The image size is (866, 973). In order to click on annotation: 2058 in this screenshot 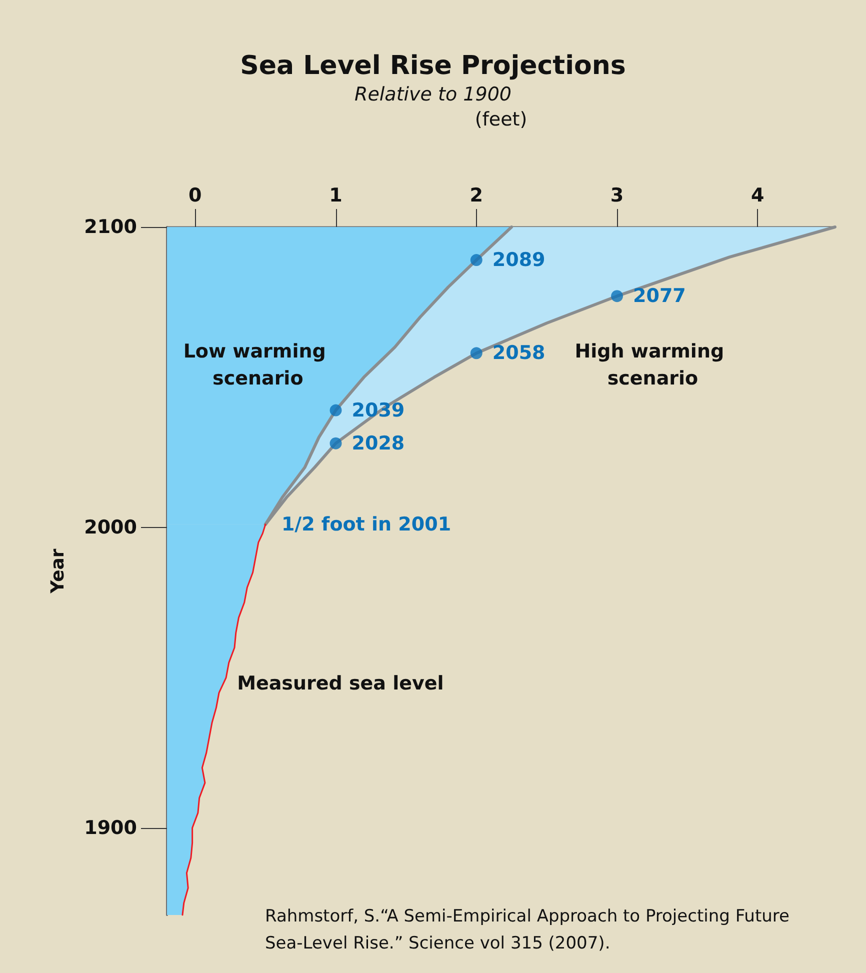, I will do `click(519, 353)`.